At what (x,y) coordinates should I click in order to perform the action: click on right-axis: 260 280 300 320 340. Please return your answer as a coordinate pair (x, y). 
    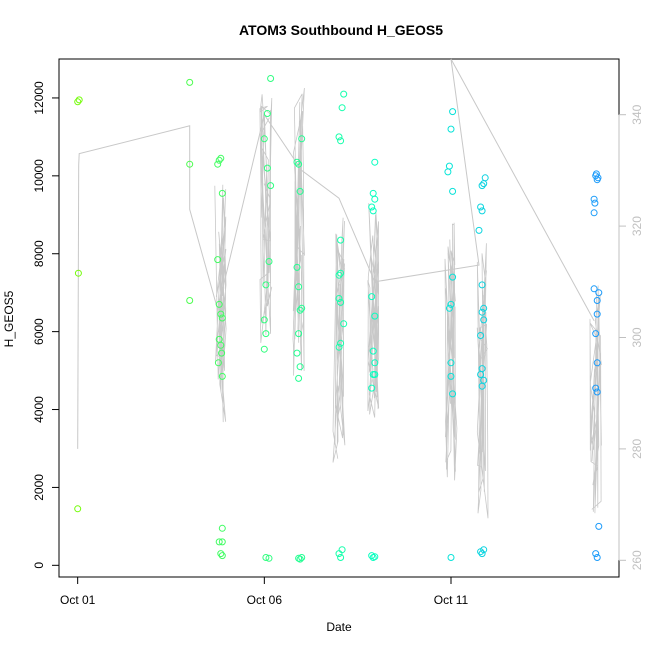
    Looking at the image, I should click on (631, 337).